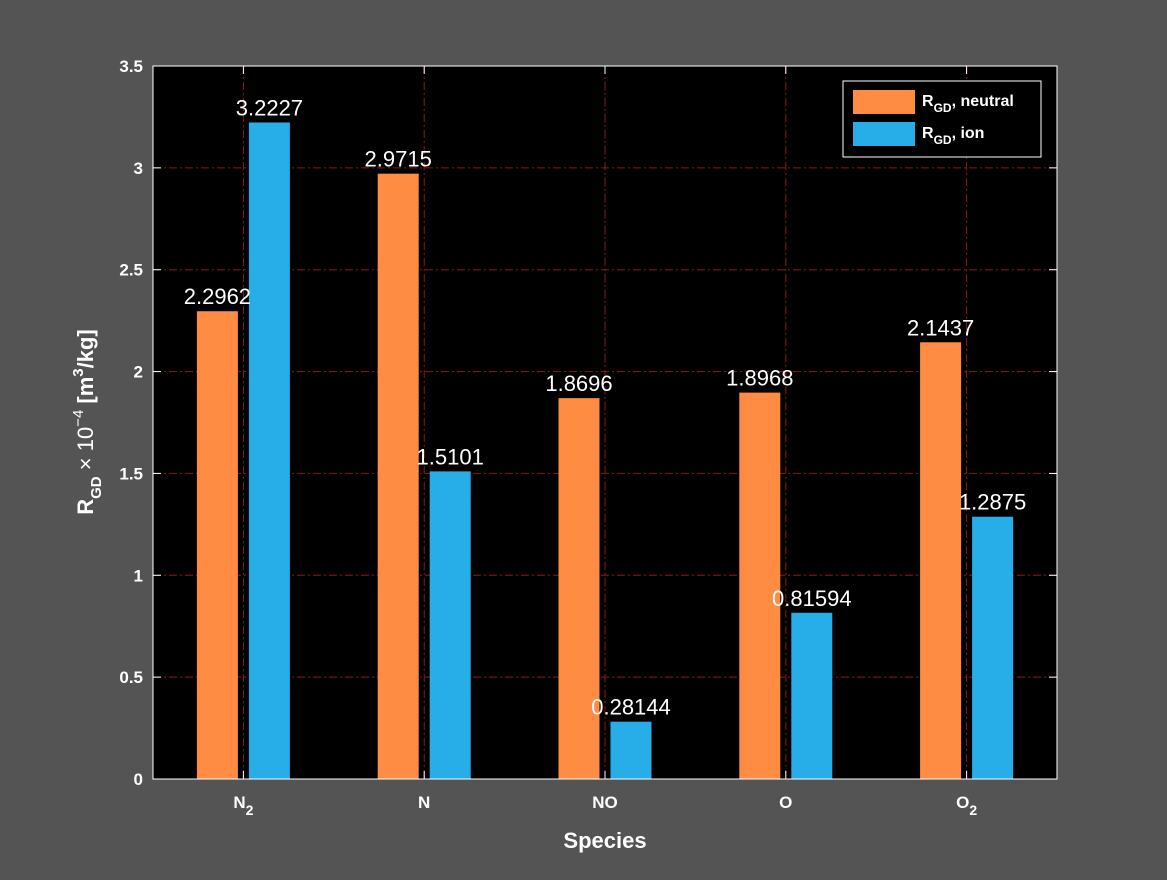 The height and width of the screenshot is (880, 1167). I want to click on y-tick-label: 2.5, so click(131, 270).